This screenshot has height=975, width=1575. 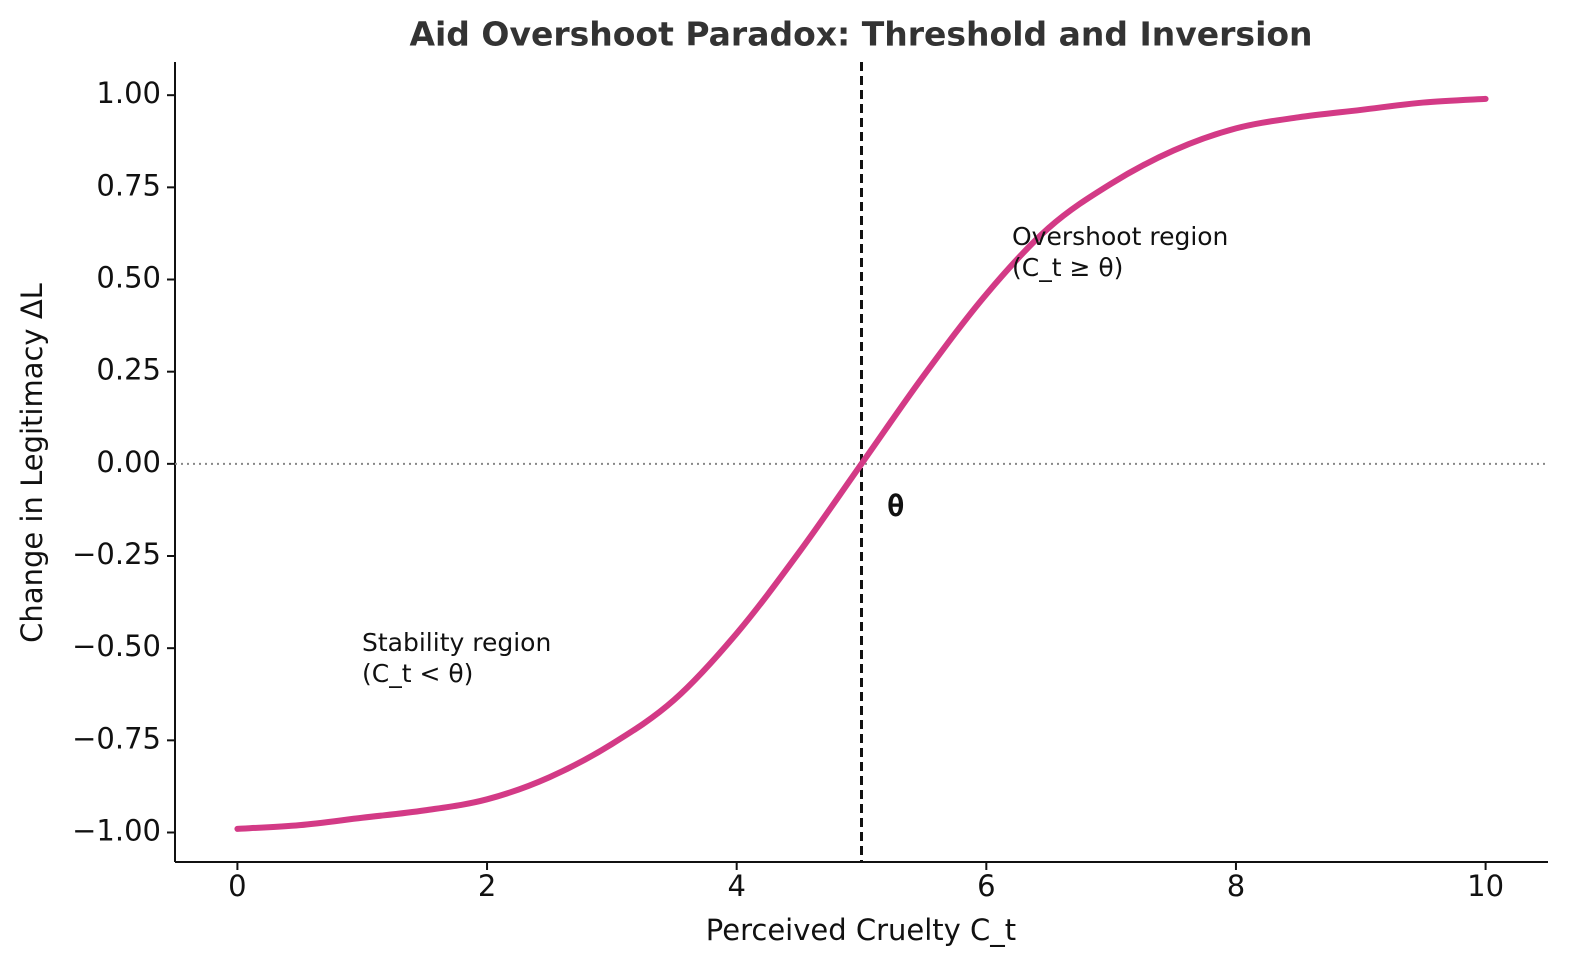 What do you see at coordinates (895, 506) in the screenshot?
I see `threshold-label: θ` at bounding box center [895, 506].